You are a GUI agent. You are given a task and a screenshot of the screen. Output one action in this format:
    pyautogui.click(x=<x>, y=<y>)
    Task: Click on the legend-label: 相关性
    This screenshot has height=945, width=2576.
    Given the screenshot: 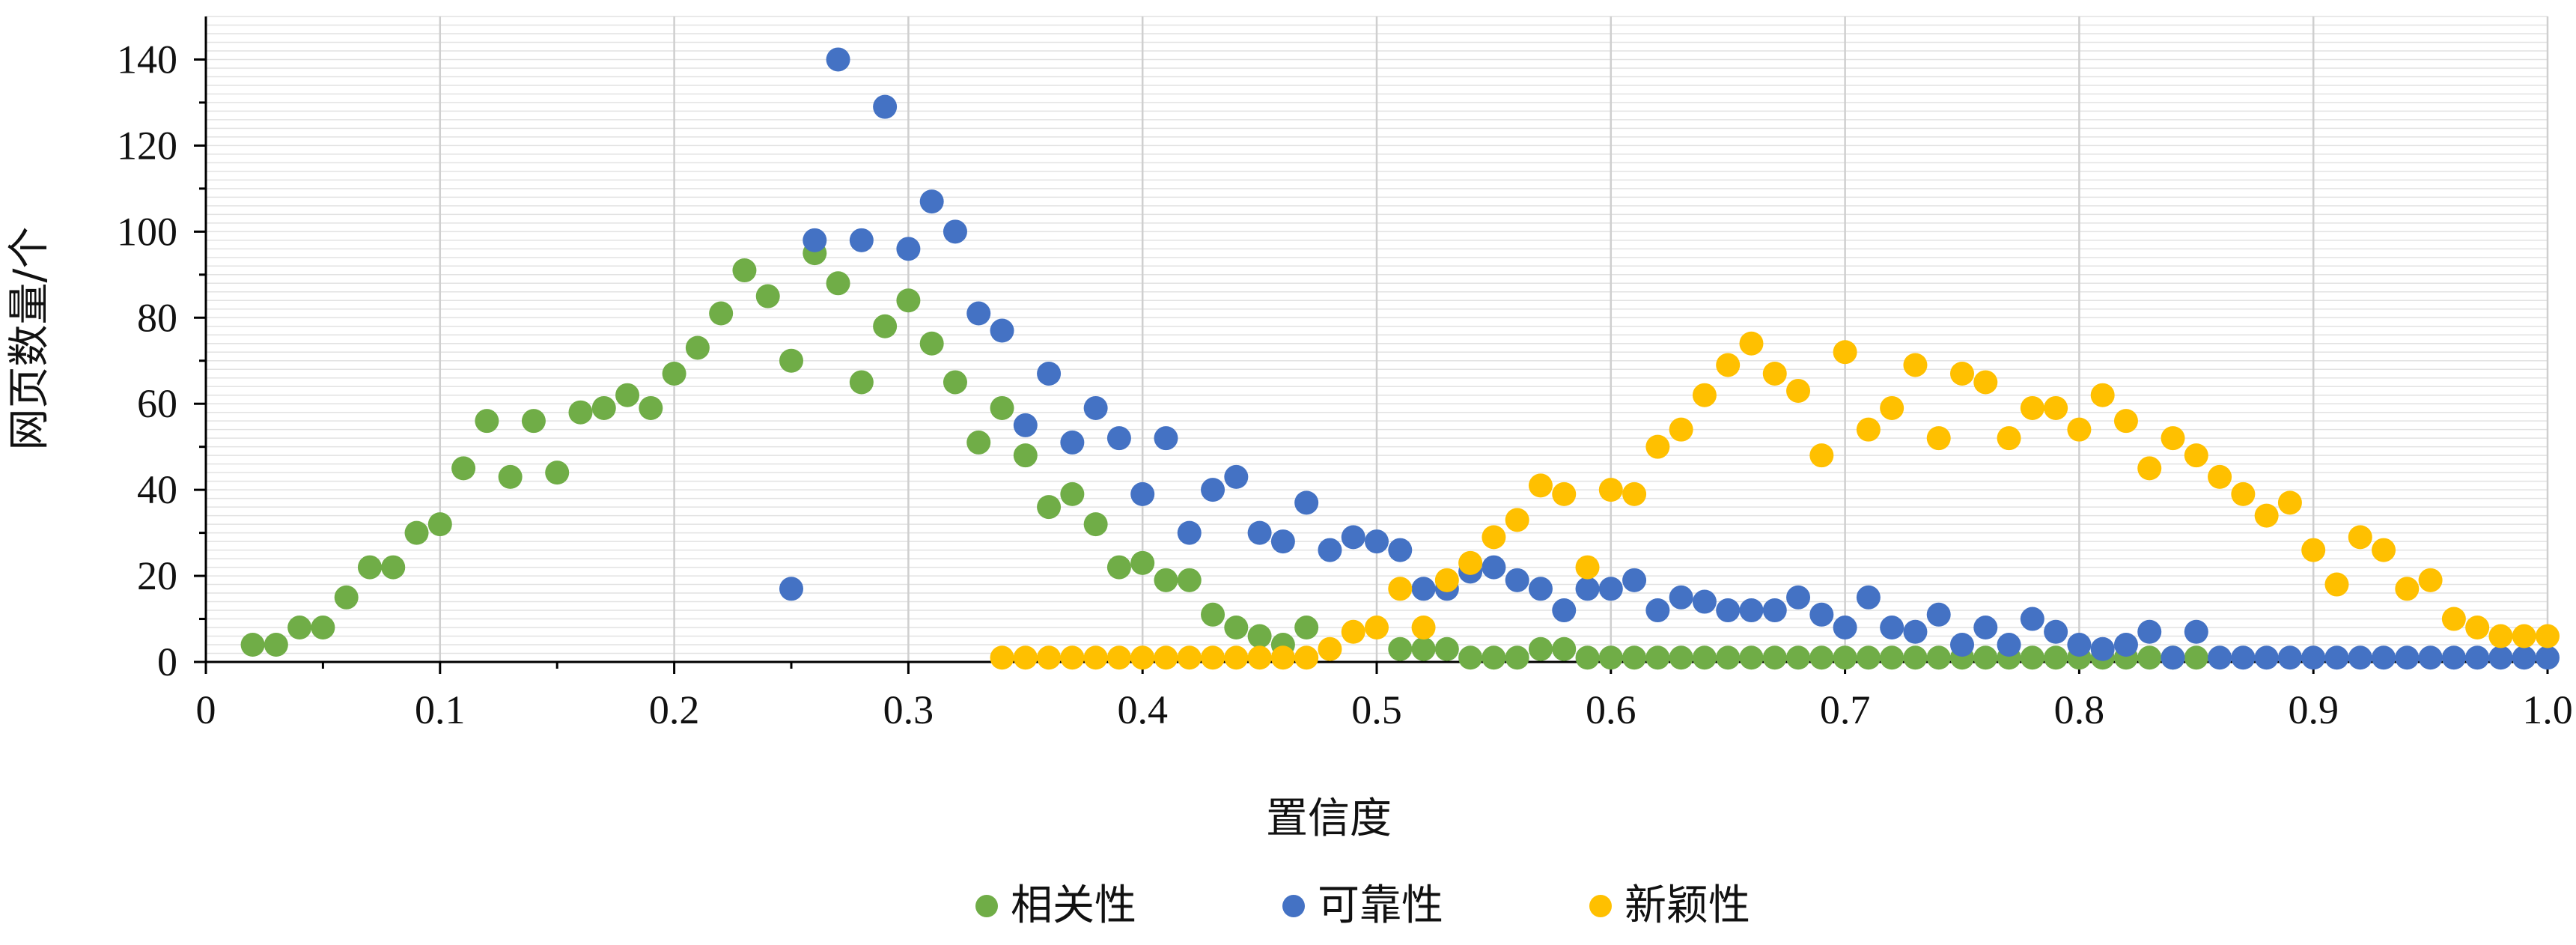 What is the action you would take?
    pyautogui.click(x=1073, y=905)
    